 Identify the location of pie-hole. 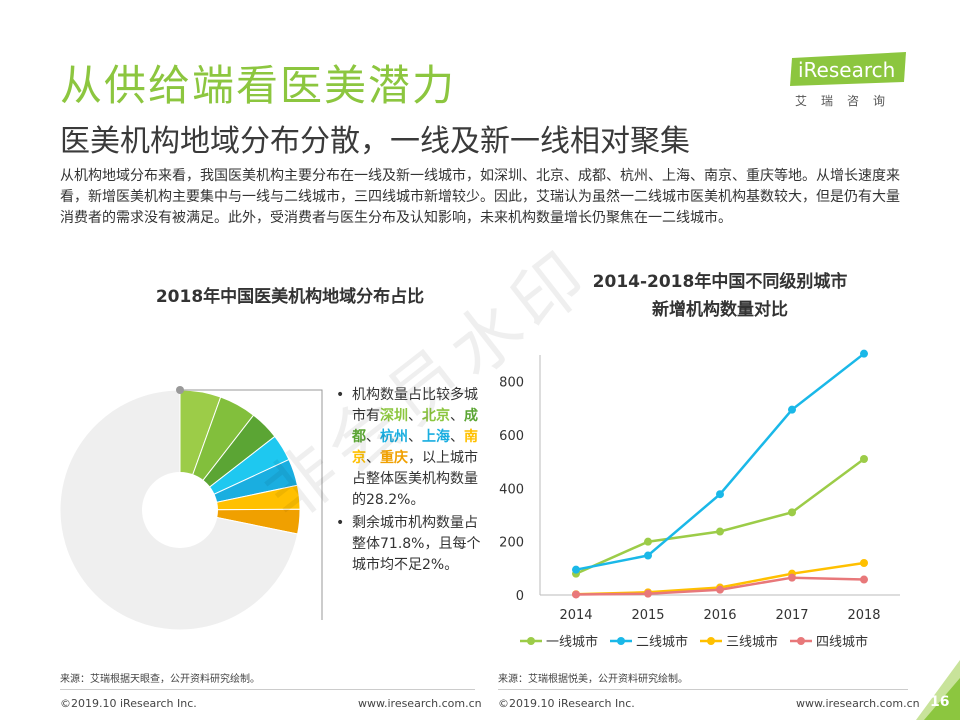
(180, 510).